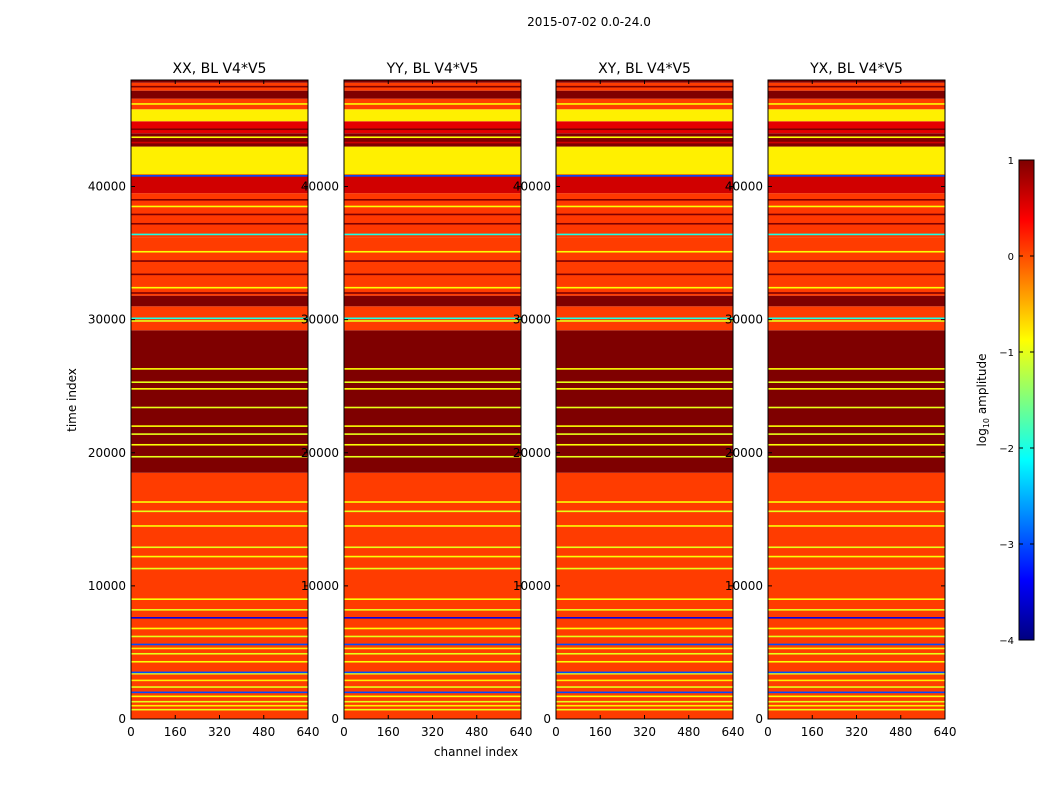 The width and height of the screenshot is (1050, 800). Describe the element at coordinates (532, 187) in the screenshot. I see `y-tick-label: 40000` at that location.